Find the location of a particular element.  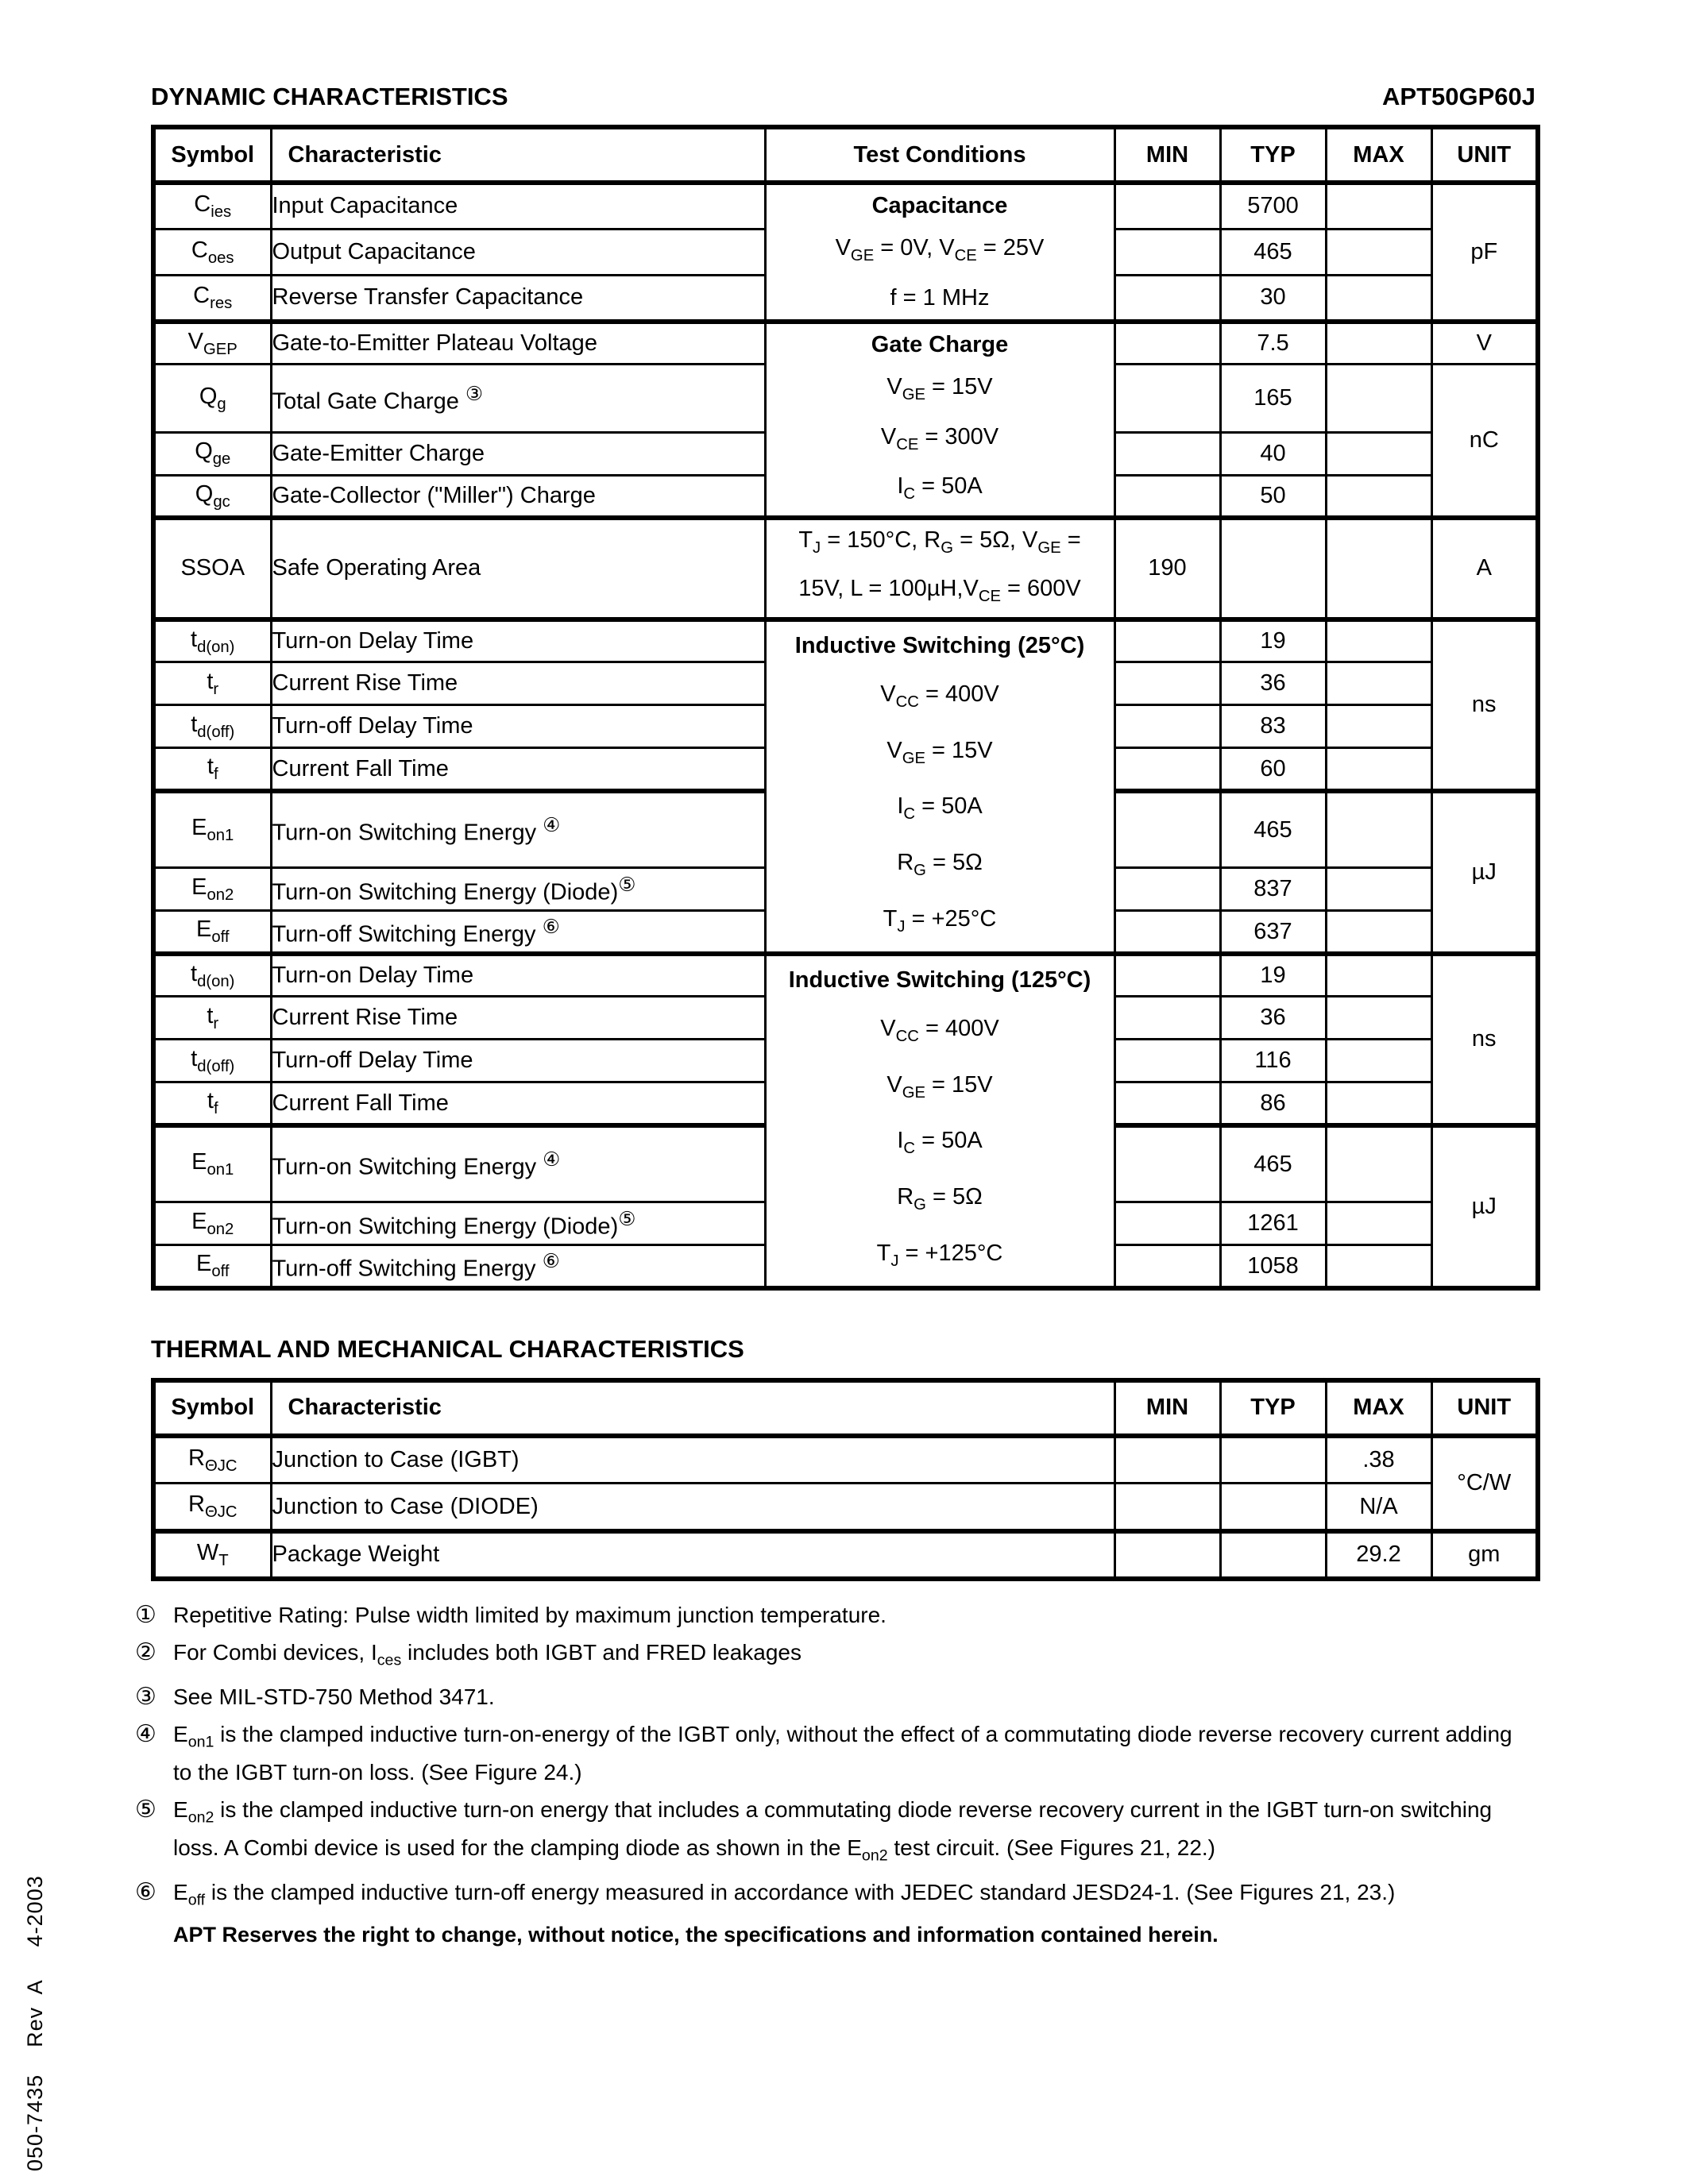

typ-cell: 116 is located at coordinates (1273, 1061).